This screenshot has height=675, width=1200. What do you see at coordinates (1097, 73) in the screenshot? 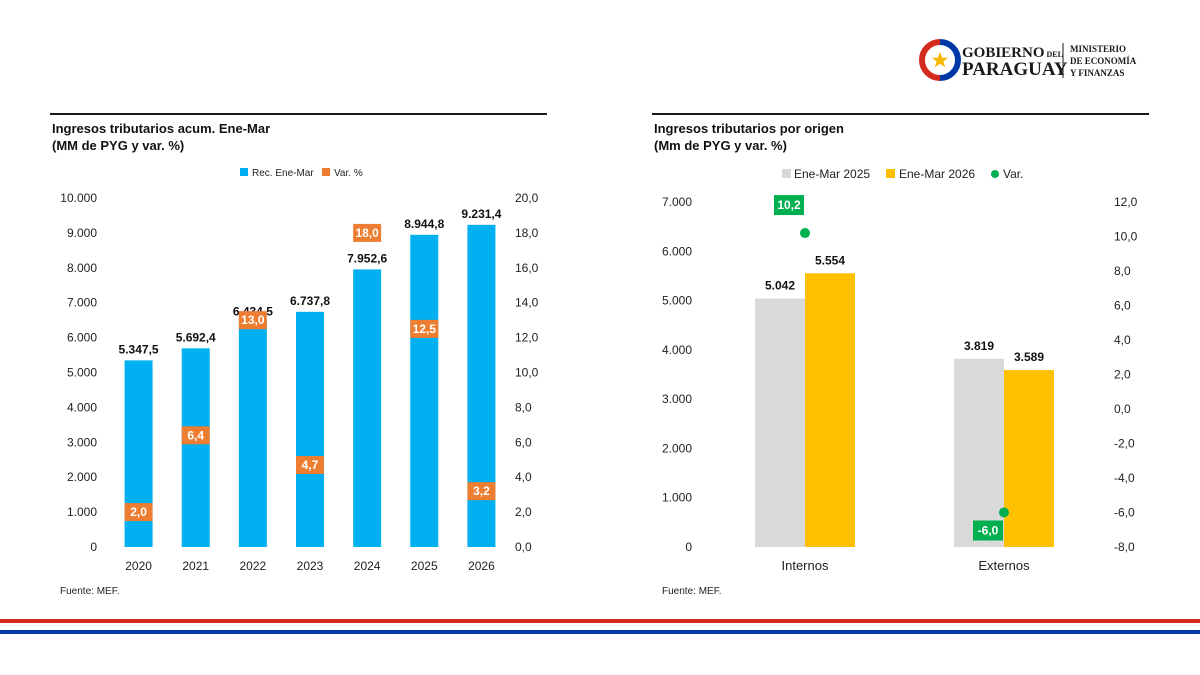
I see `logo-ministry-line-3: Y FINANZAS` at bounding box center [1097, 73].